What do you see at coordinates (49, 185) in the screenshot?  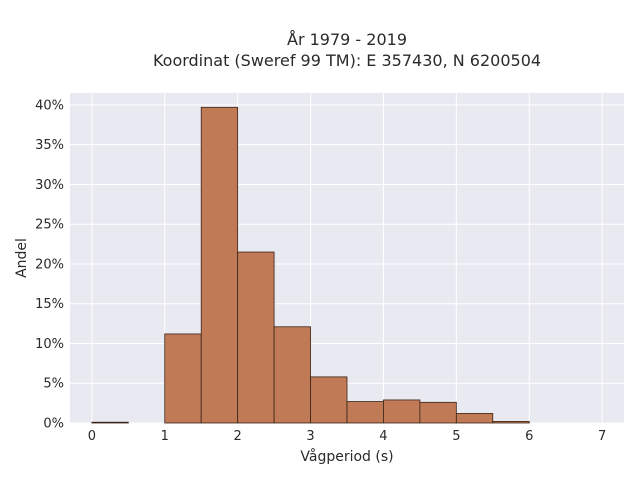 I see `y-tick-label: 30%` at bounding box center [49, 185].